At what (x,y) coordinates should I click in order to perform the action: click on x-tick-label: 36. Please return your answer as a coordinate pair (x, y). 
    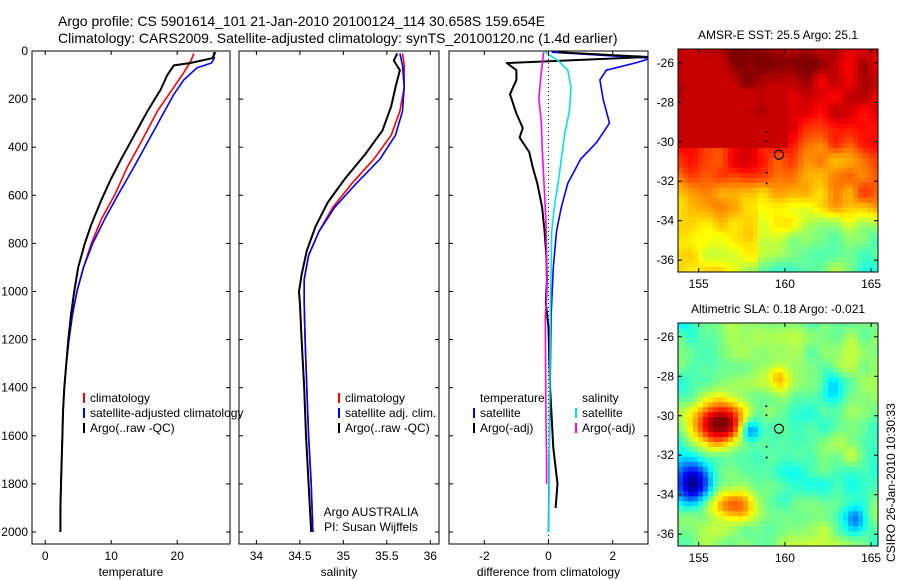
    Looking at the image, I should click on (431, 556).